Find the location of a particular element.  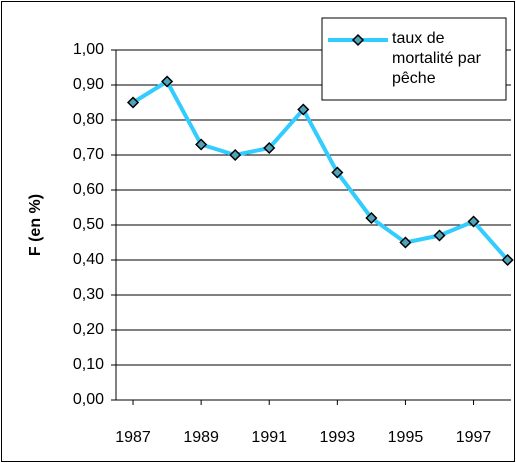

legend-marker is located at coordinates (358, 40).